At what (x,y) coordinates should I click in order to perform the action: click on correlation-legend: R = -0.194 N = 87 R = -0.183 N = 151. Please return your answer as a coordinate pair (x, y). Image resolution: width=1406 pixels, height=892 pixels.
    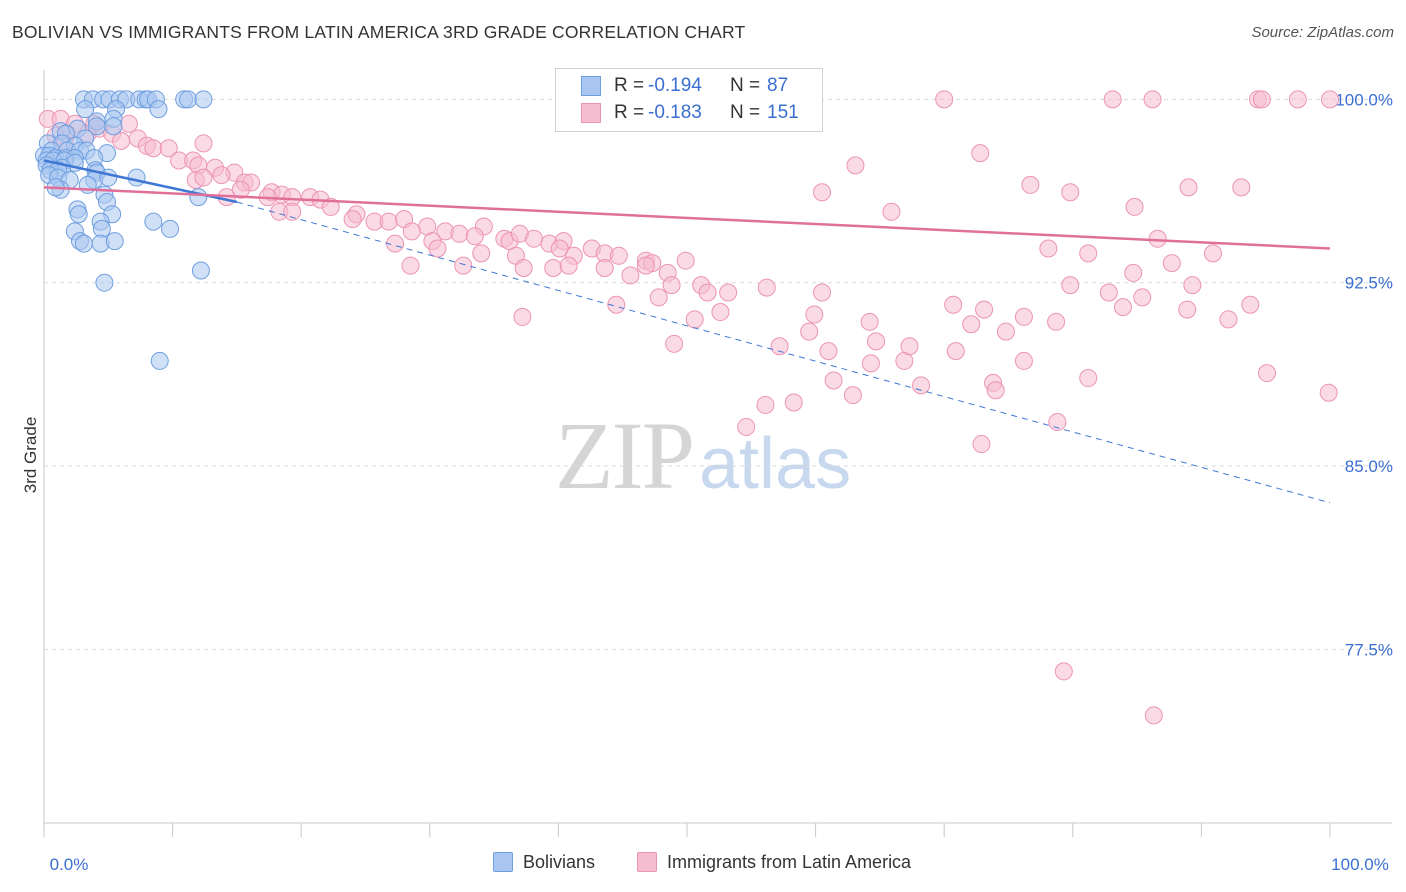
    Looking at the image, I should click on (689, 100).